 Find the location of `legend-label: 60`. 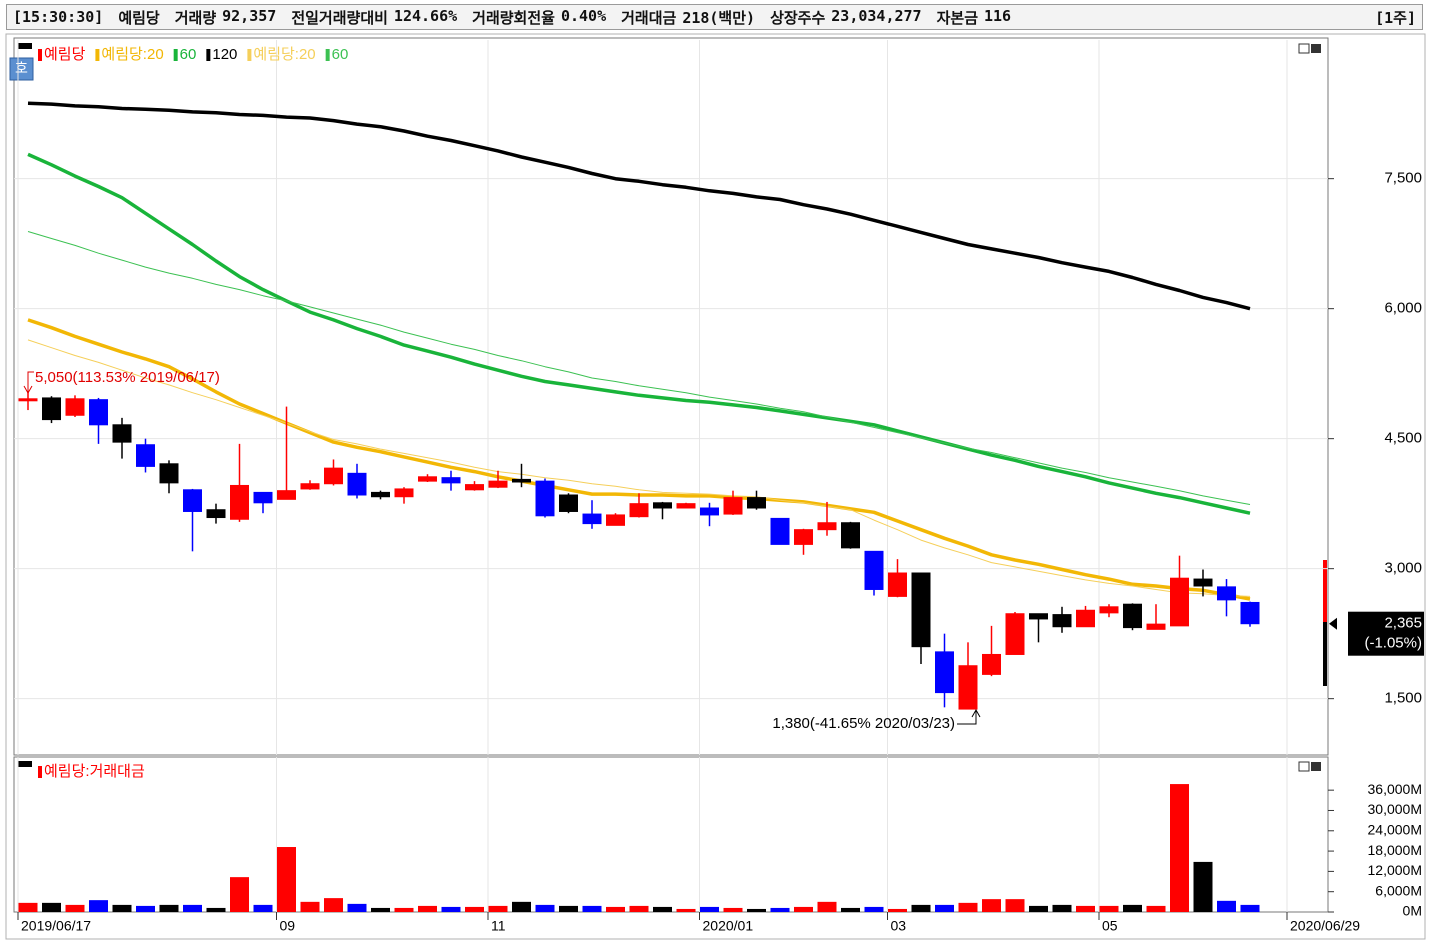

legend-label: 60 is located at coordinates (188, 54).